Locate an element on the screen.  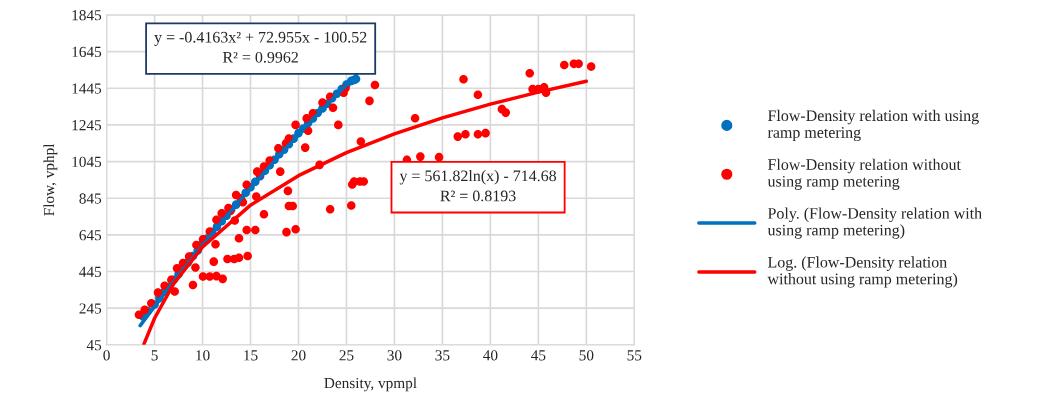
x-tick-label: 30 is located at coordinates (394, 355).